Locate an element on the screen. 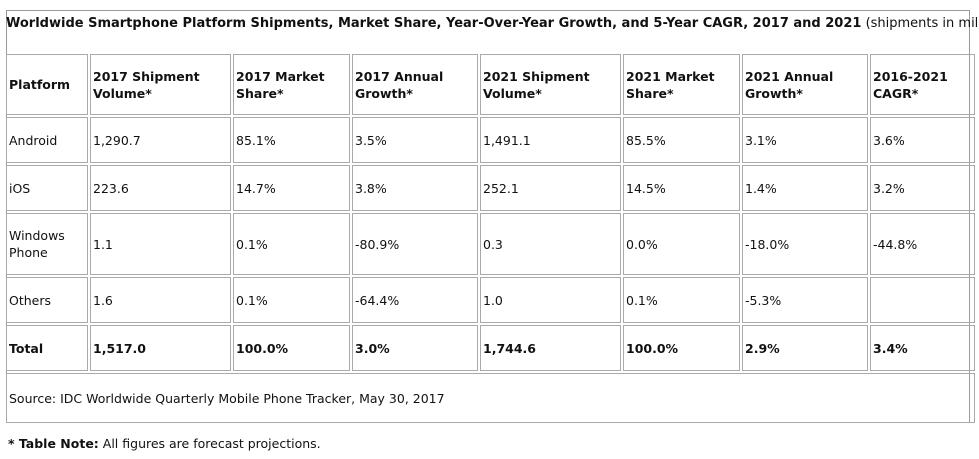  table-cell: -80.9% is located at coordinates (415, 244).